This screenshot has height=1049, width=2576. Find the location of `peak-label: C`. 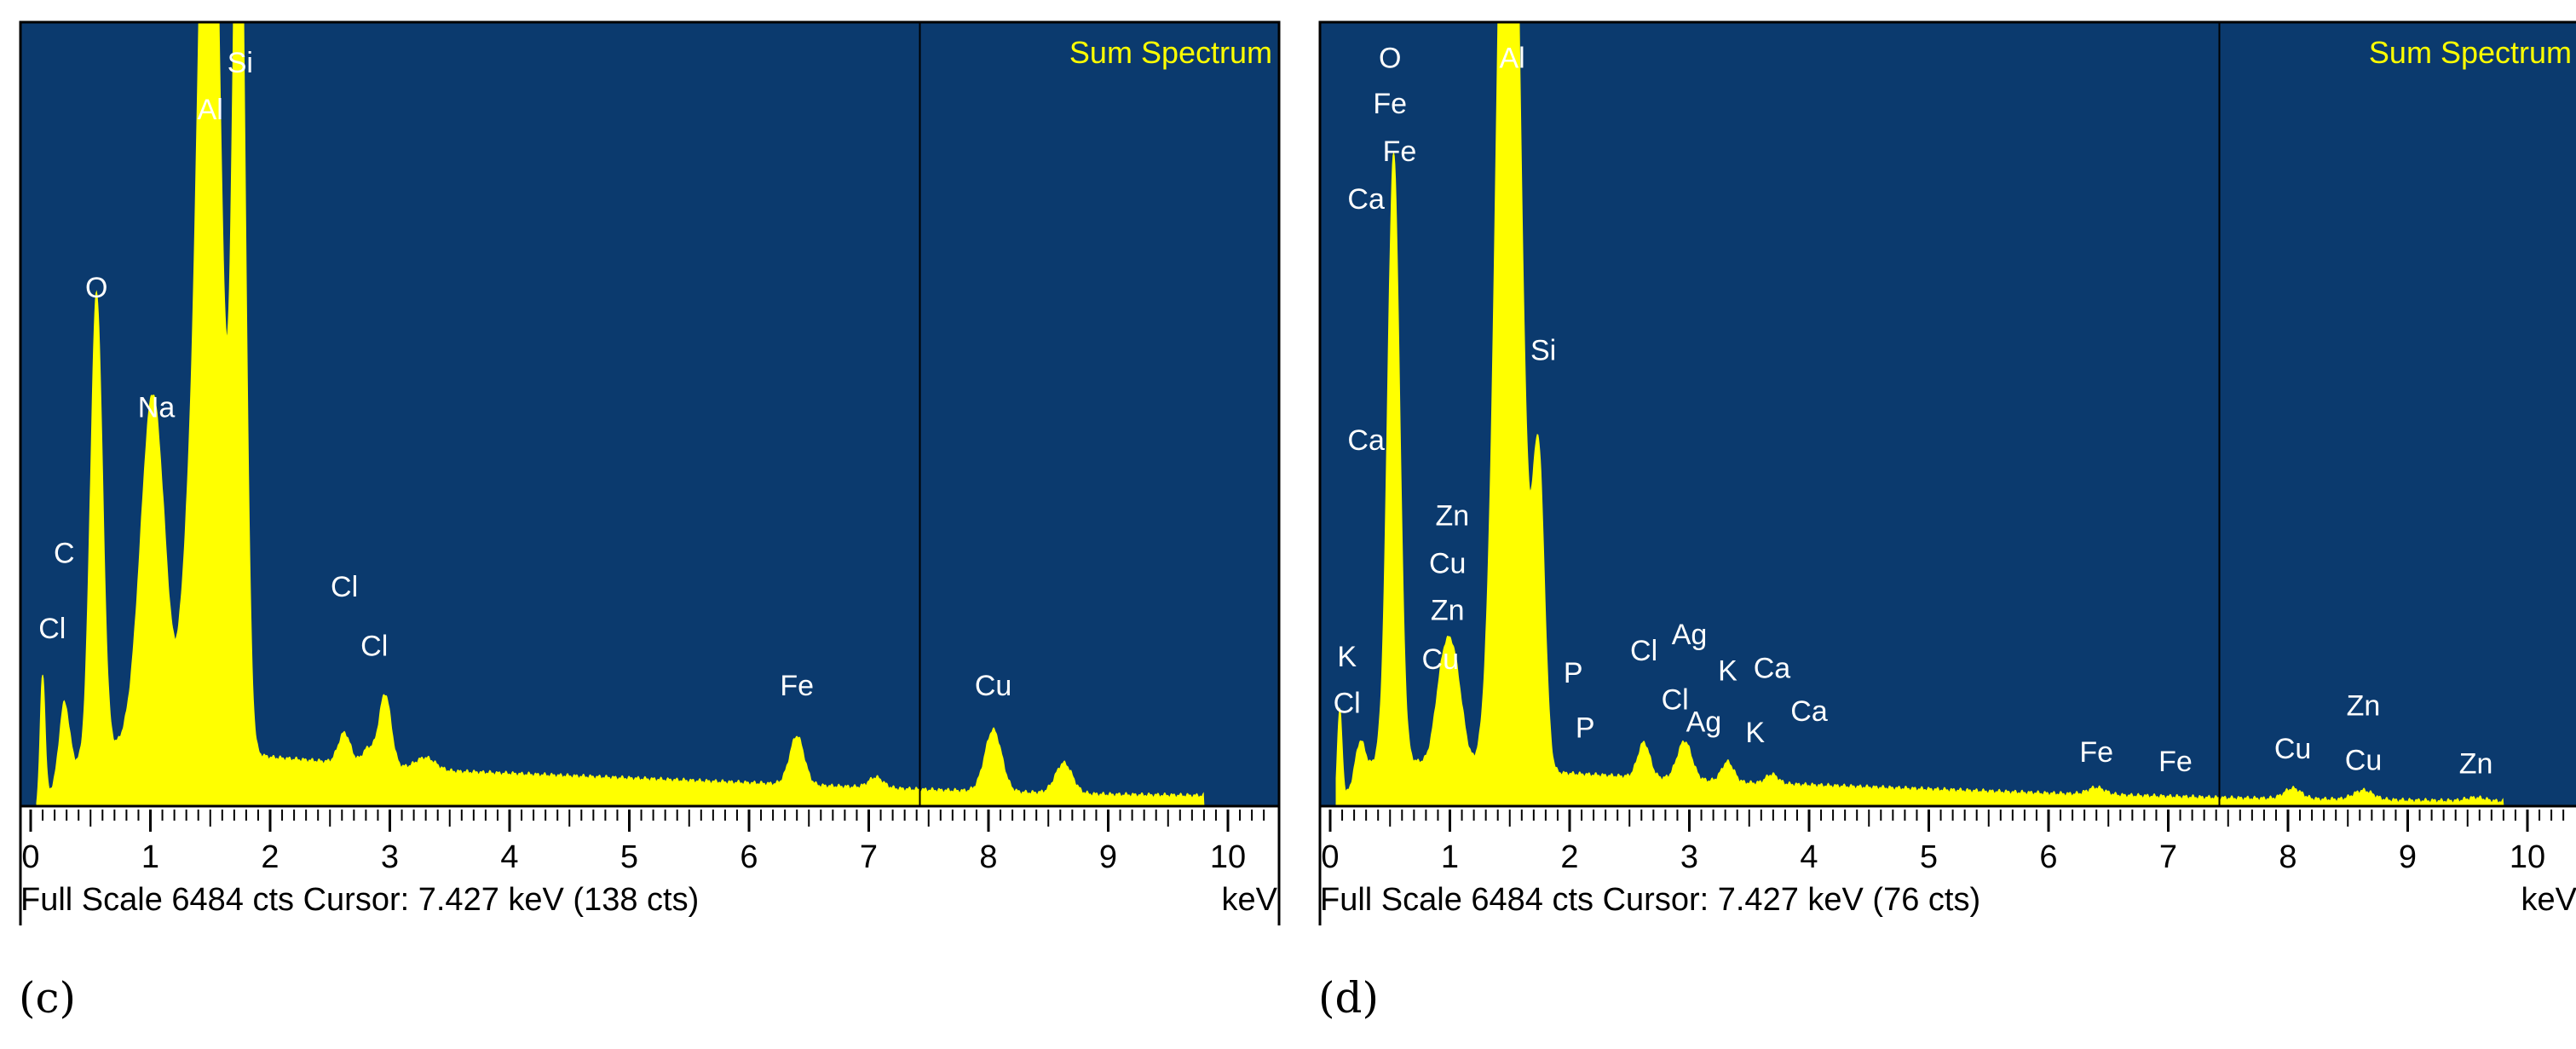

peak-label: C is located at coordinates (64, 553).